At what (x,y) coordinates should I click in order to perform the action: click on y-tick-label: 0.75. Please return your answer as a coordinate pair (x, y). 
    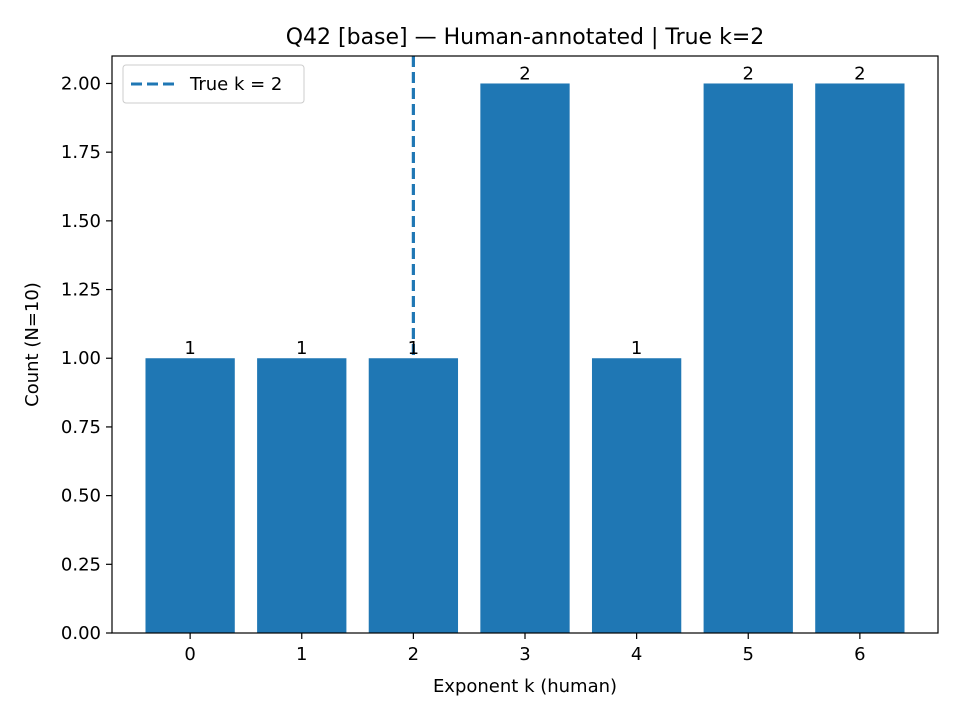
    Looking at the image, I should click on (81, 427).